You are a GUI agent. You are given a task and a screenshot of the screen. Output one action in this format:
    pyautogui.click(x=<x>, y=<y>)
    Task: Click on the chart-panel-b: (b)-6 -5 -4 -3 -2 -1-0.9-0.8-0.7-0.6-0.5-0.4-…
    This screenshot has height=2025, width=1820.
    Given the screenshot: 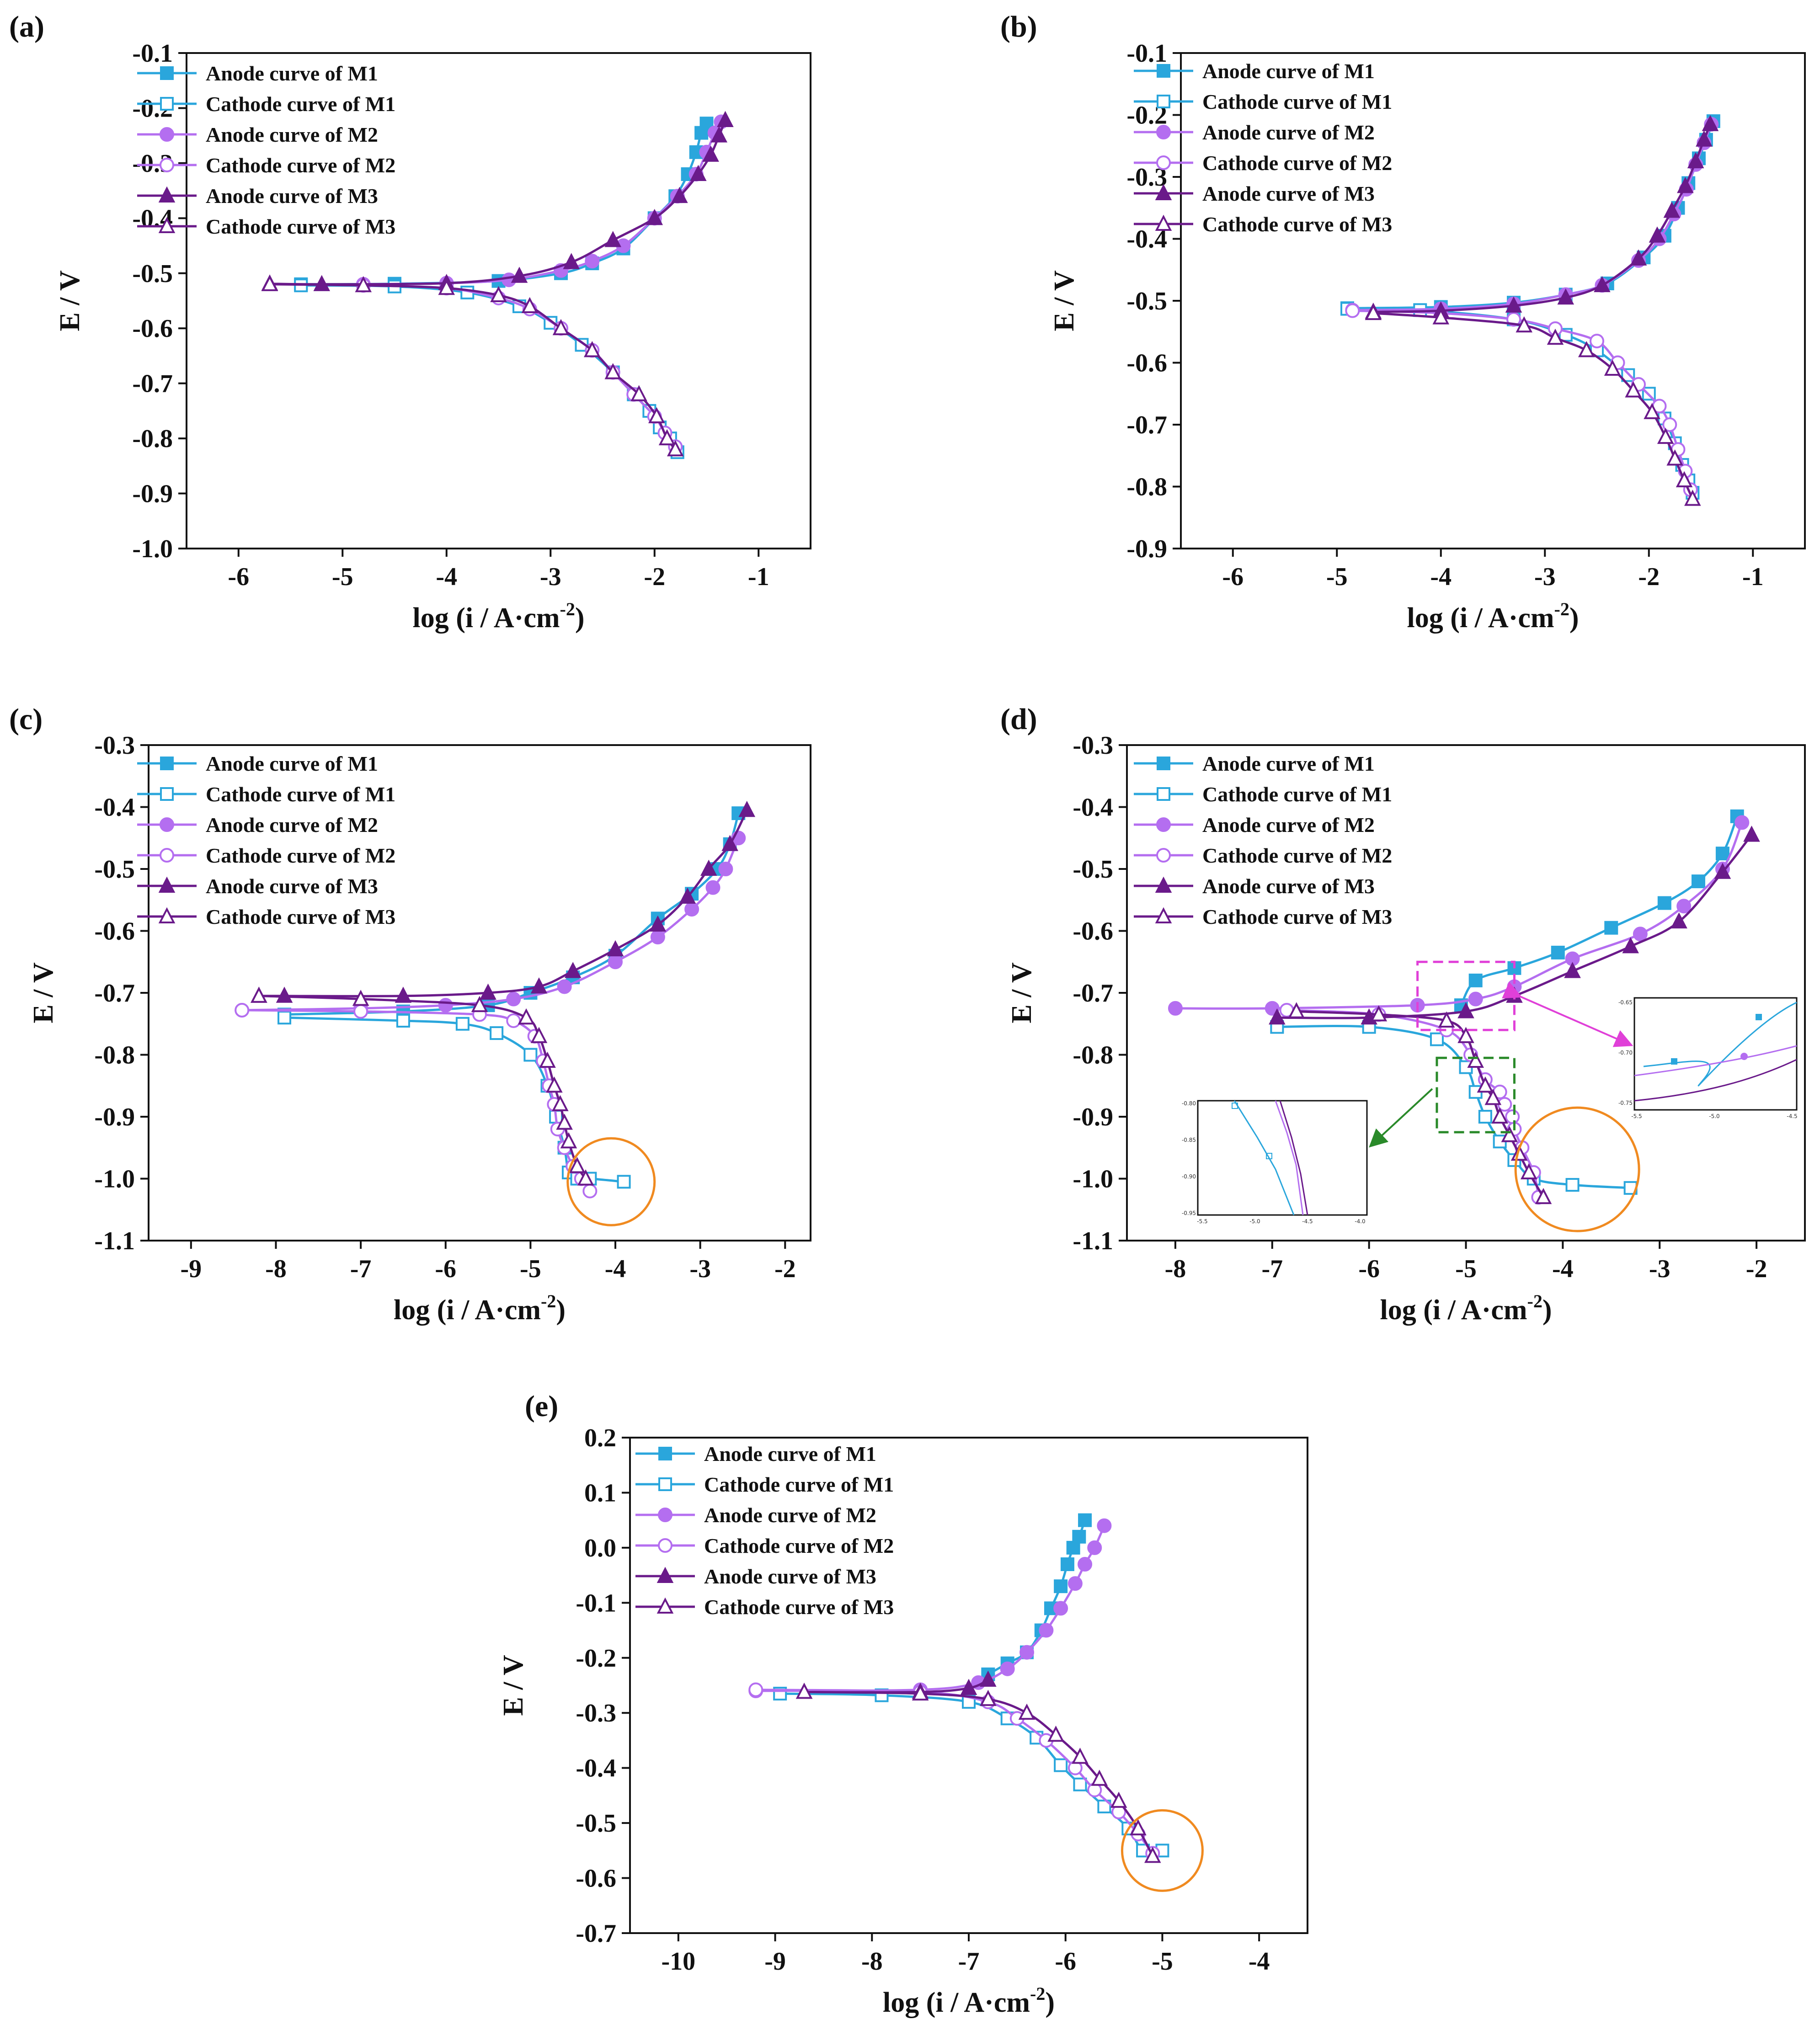 What is the action you would take?
    pyautogui.click(x=1403, y=322)
    